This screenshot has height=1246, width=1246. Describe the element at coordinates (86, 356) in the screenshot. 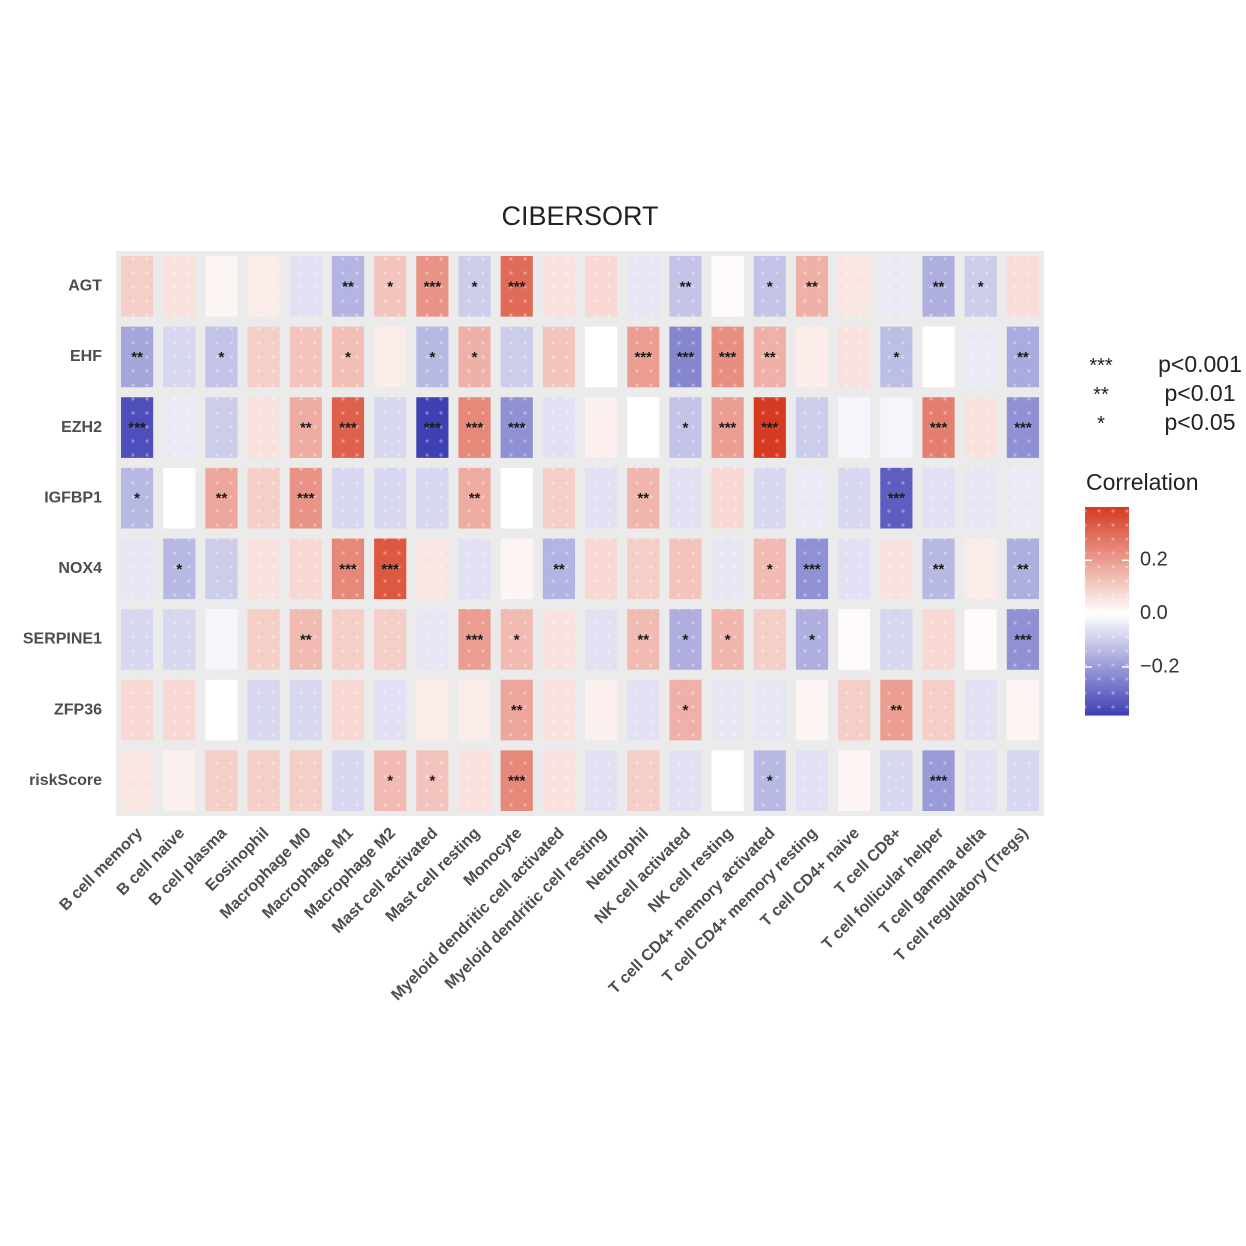

I see `y-tick-label: EHF` at that location.